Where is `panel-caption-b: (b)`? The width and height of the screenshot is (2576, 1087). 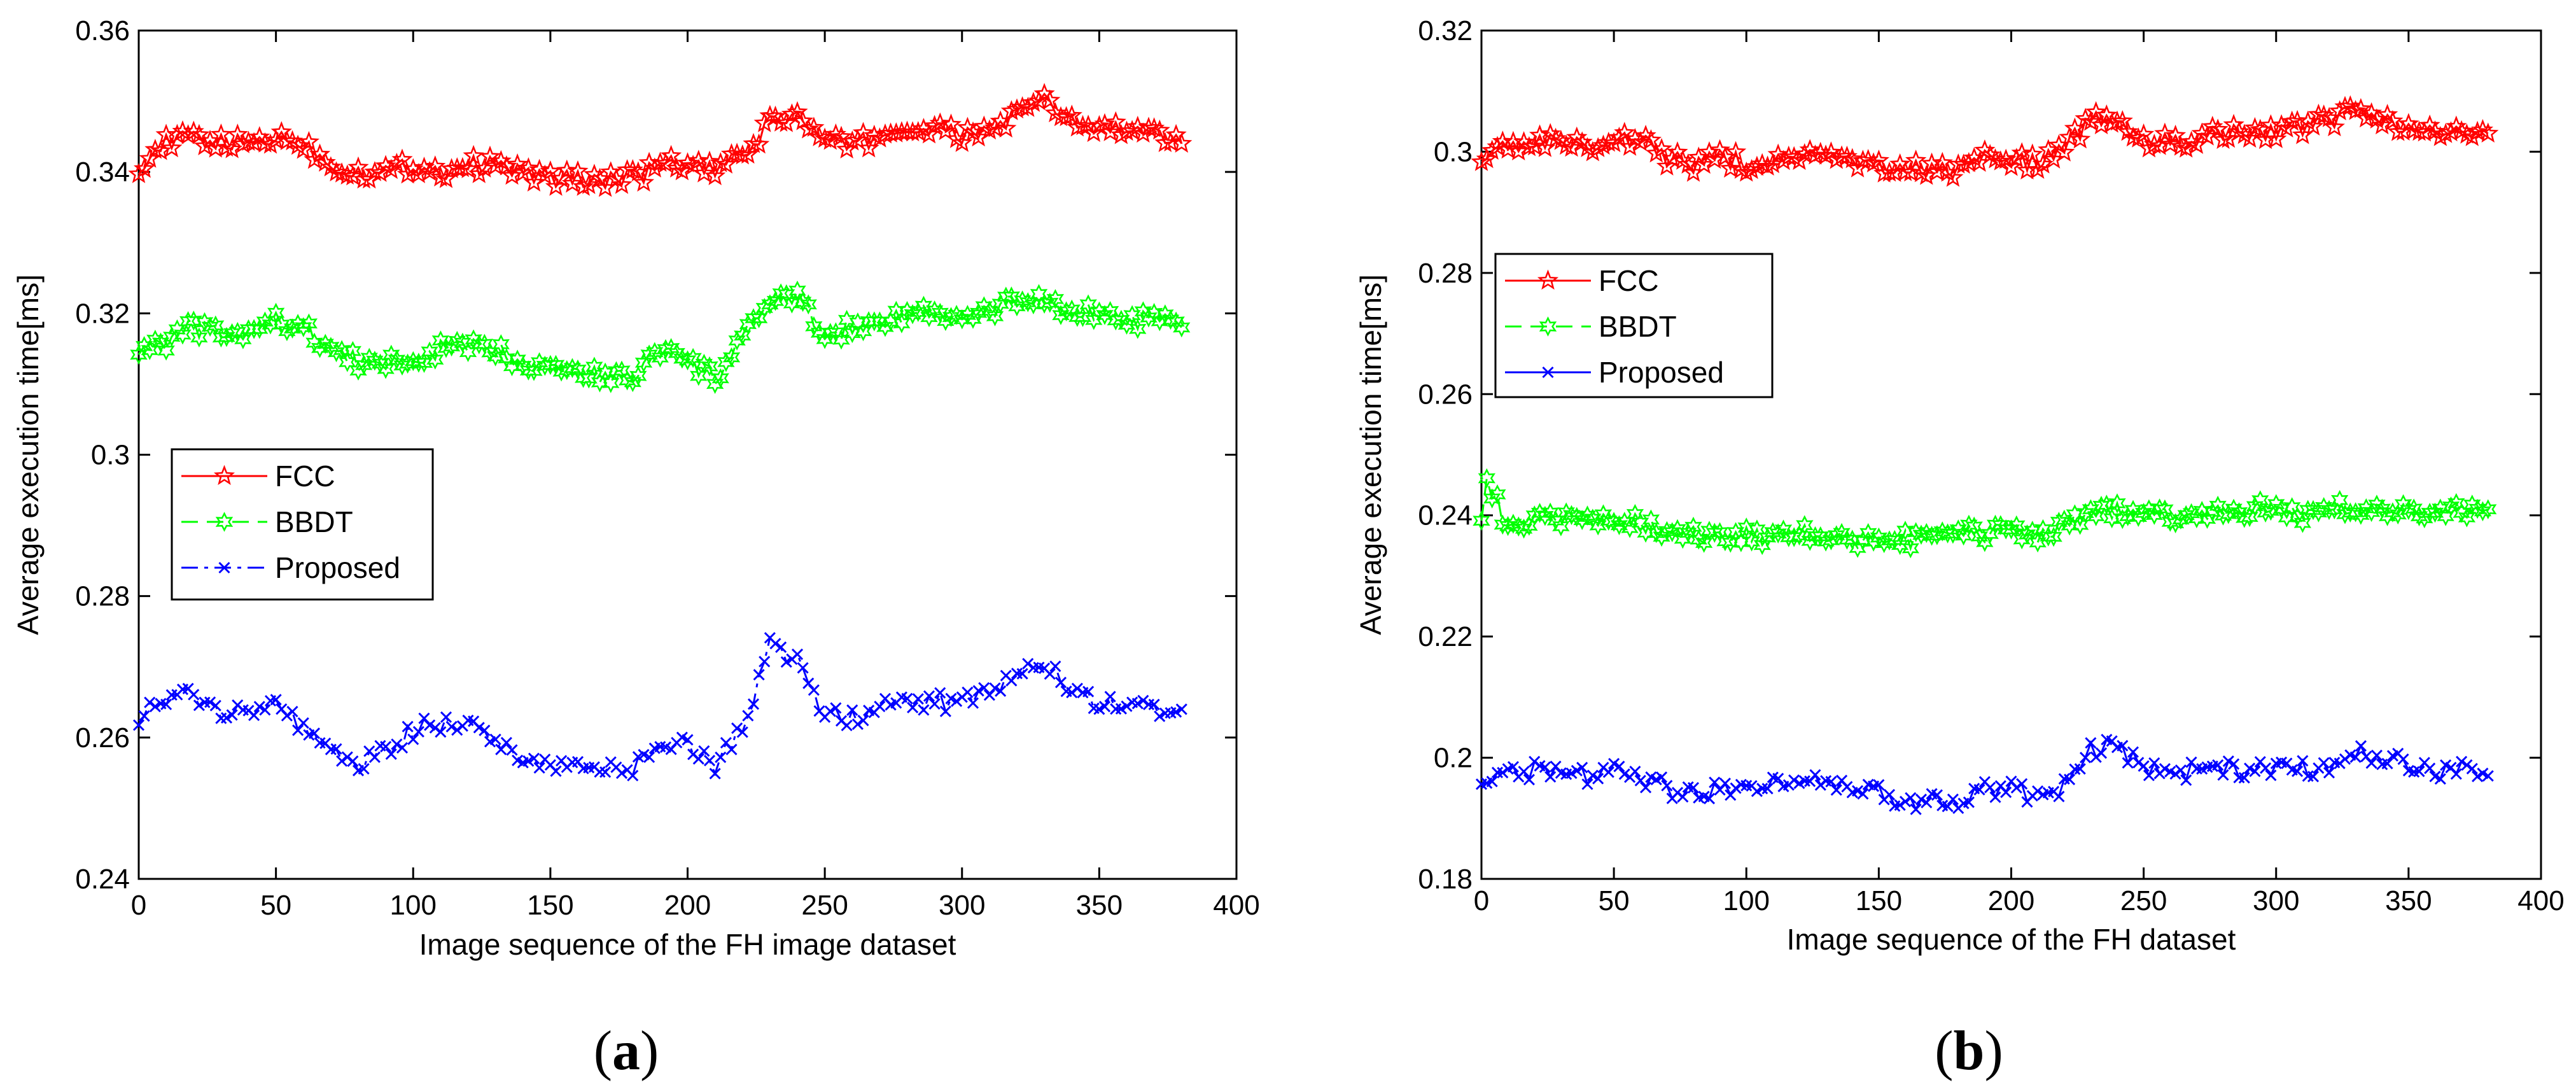
panel-caption-b: (b) is located at coordinates (1969, 1051).